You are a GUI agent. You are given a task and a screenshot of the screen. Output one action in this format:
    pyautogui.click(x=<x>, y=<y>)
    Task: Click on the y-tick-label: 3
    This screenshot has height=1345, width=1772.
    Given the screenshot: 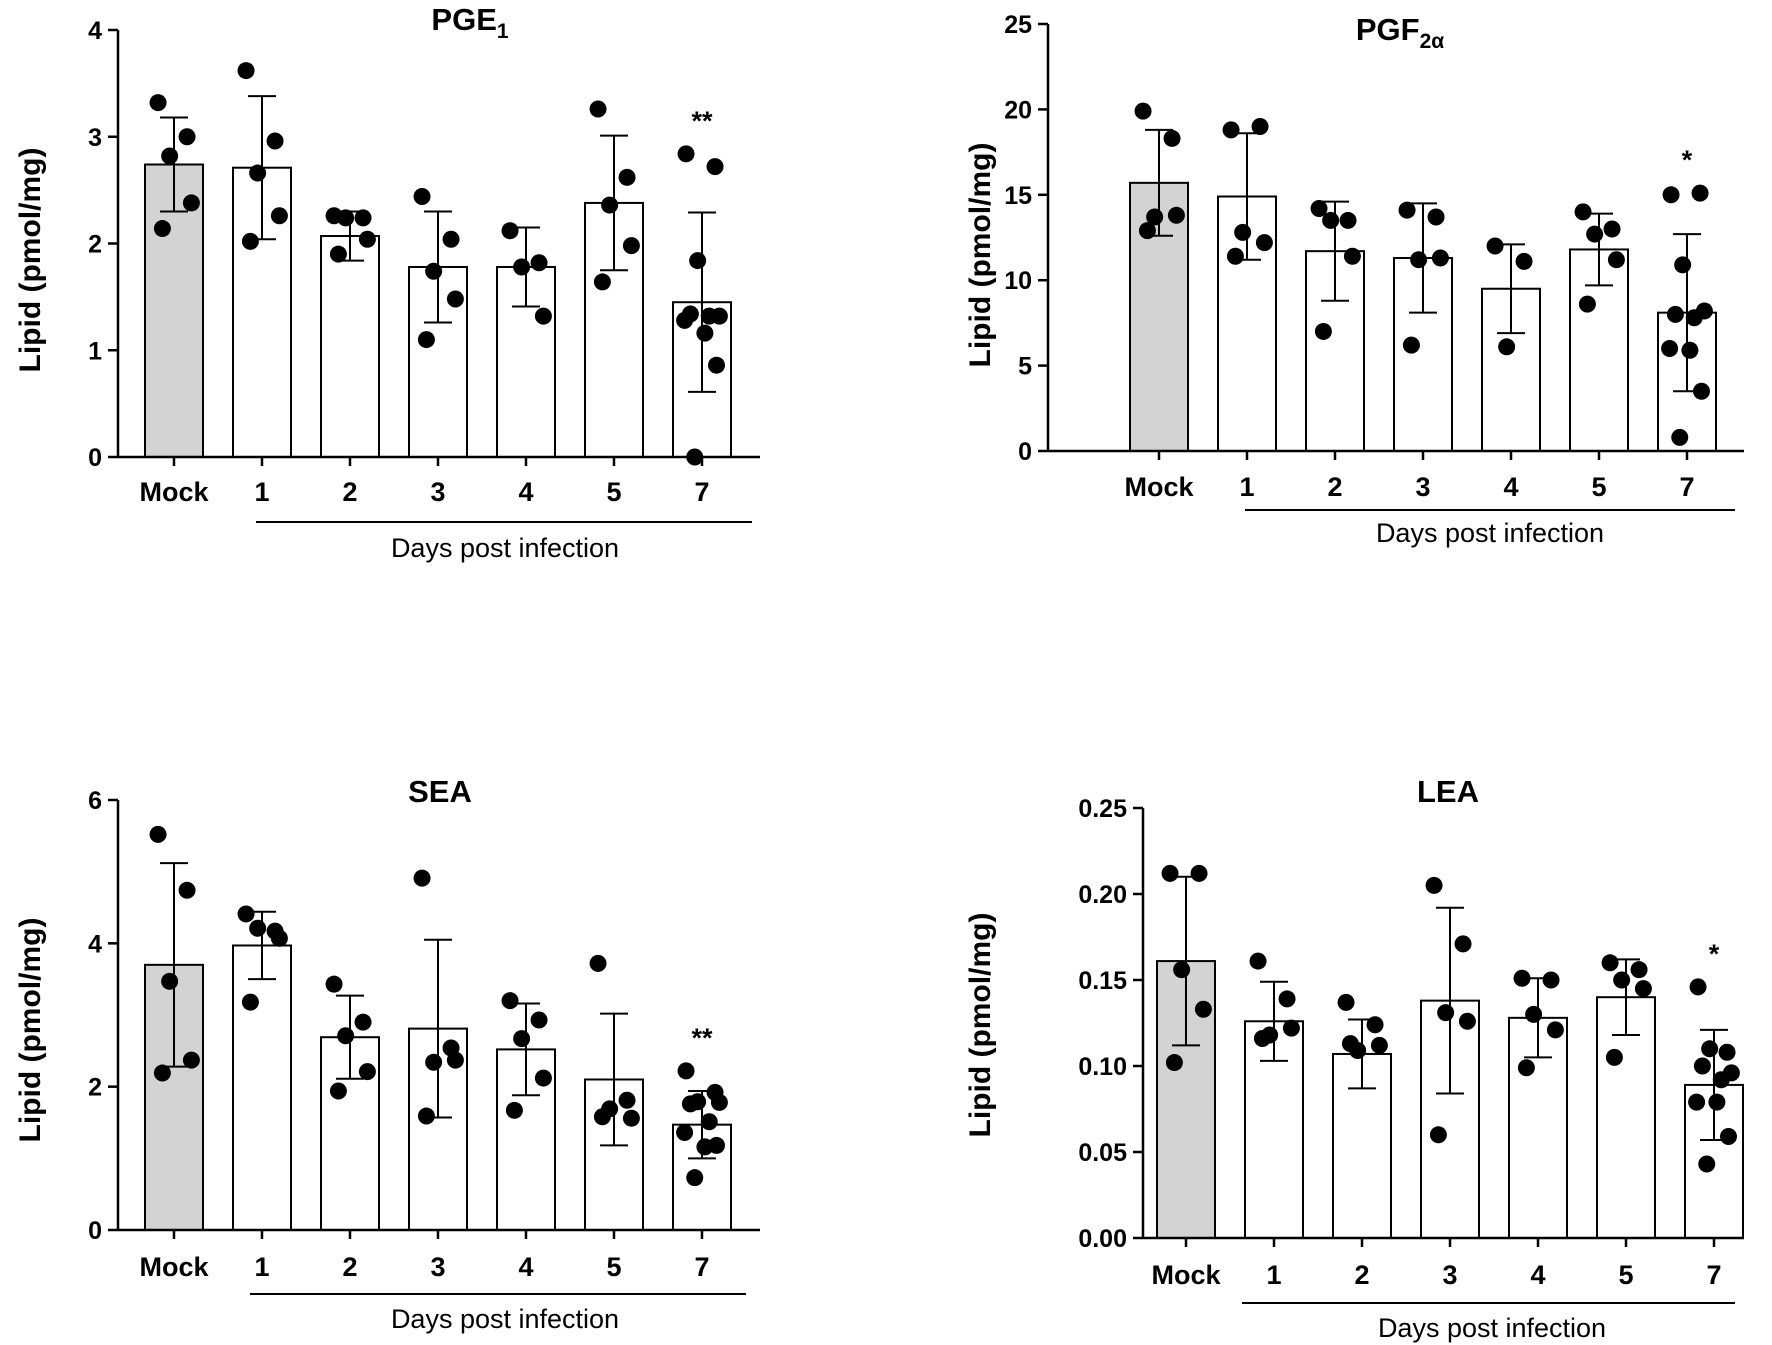 What is the action you would take?
    pyautogui.click(x=95, y=138)
    